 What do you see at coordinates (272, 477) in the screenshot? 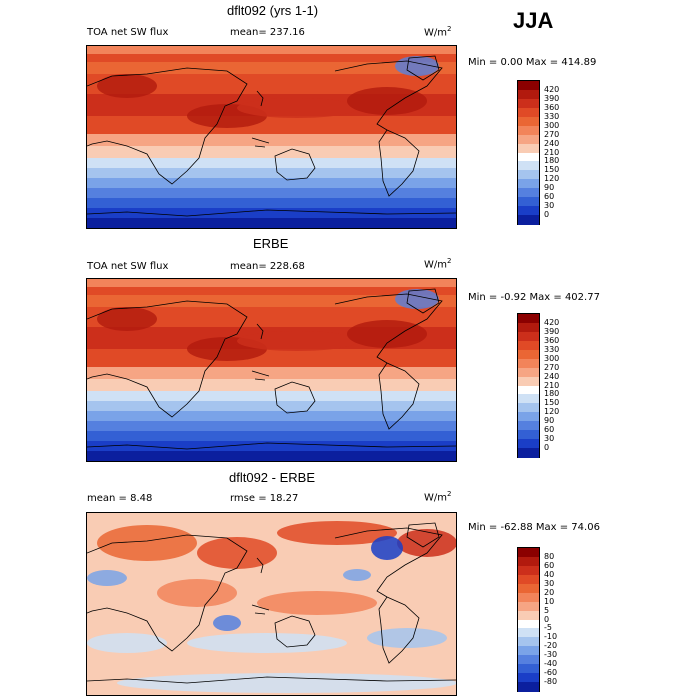
I see `panel-title: dflt092 - ERBE` at bounding box center [272, 477].